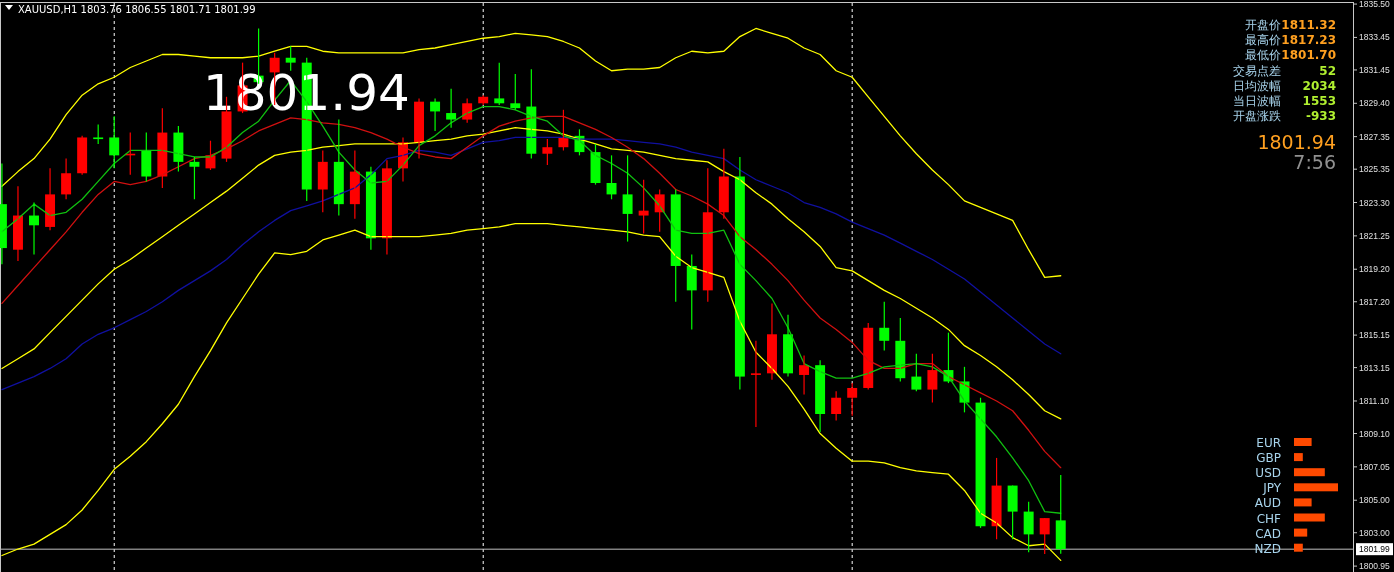 The width and height of the screenshot is (1394, 572). Describe the element at coordinates (1374, 335) in the screenshot. I see `y-tick-label: 1815.15` at that location.